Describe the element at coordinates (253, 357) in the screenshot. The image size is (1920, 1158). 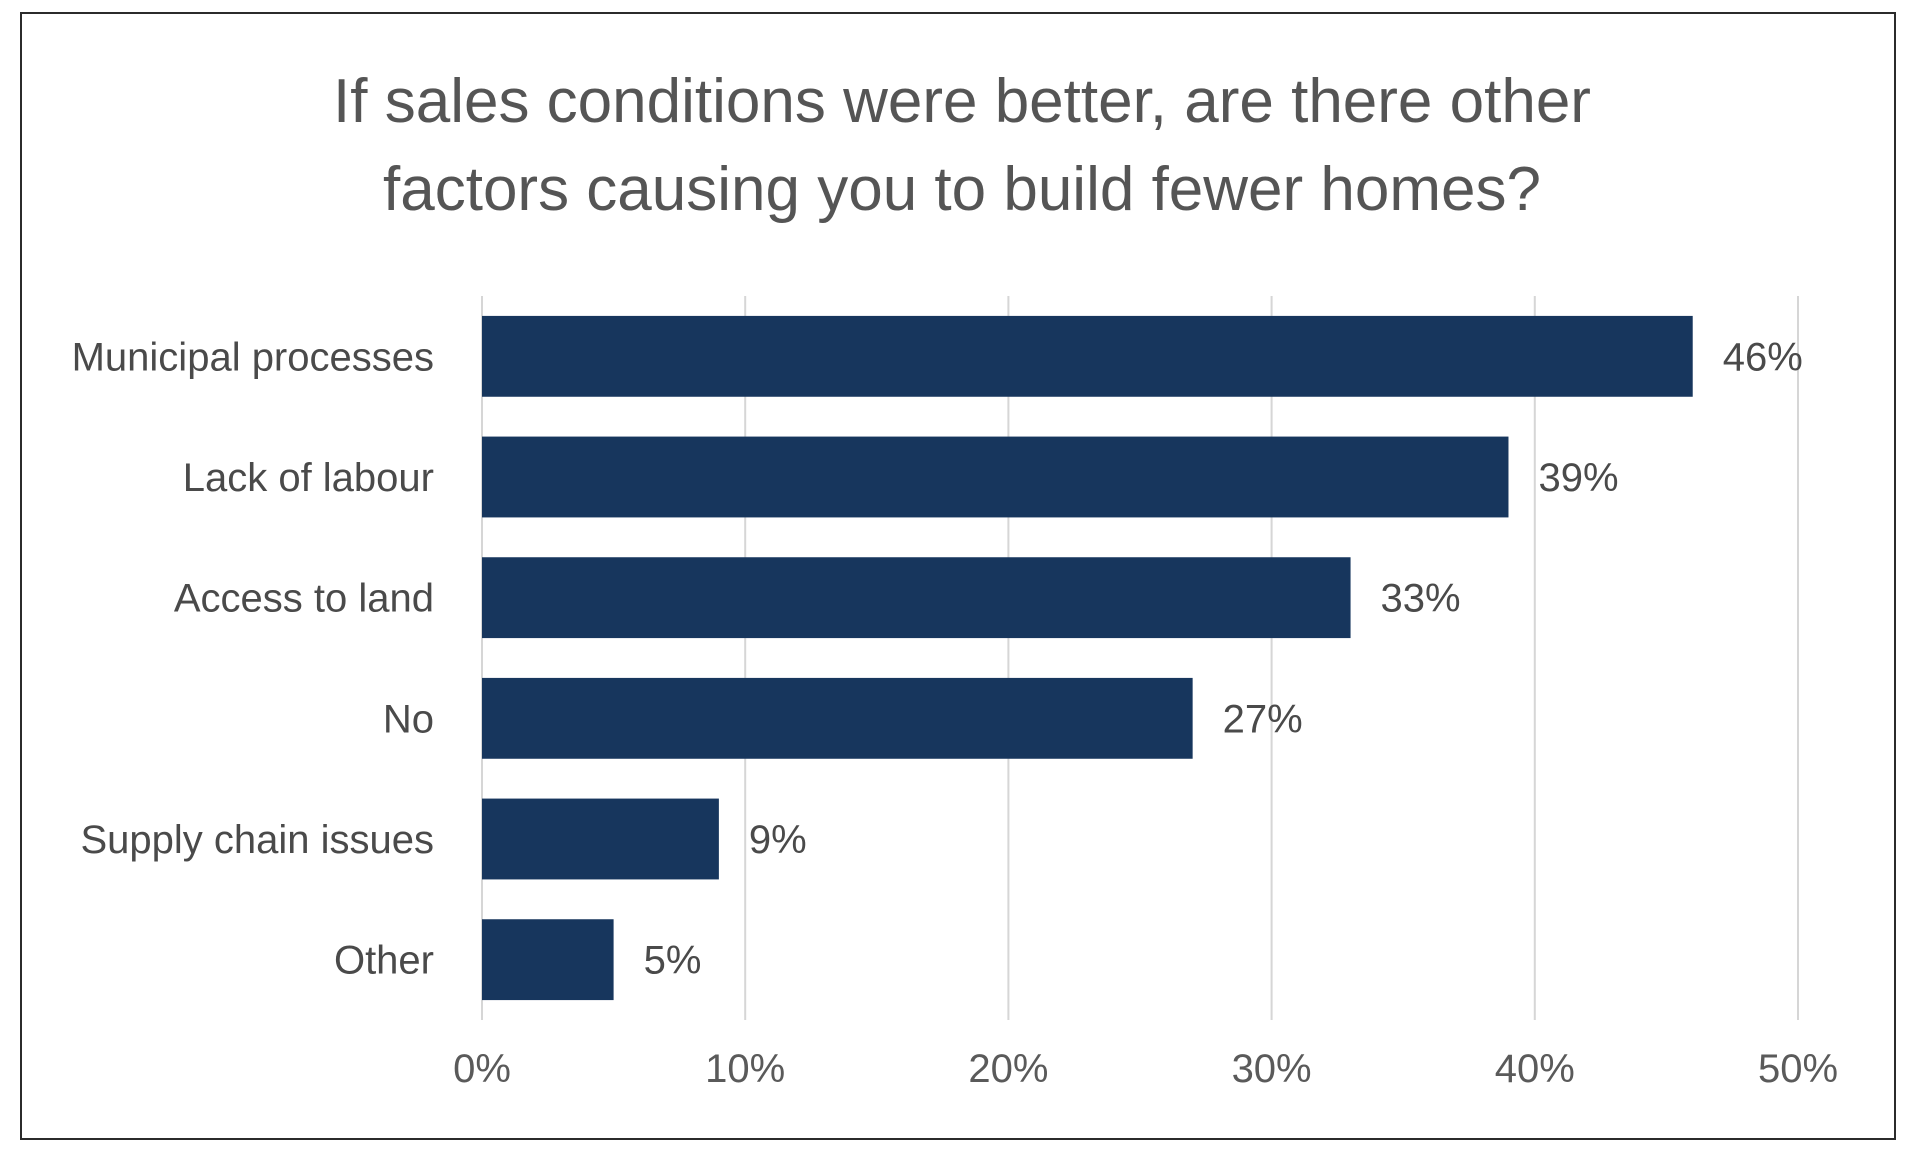
I see `category-label: Municipal processes` at that location.